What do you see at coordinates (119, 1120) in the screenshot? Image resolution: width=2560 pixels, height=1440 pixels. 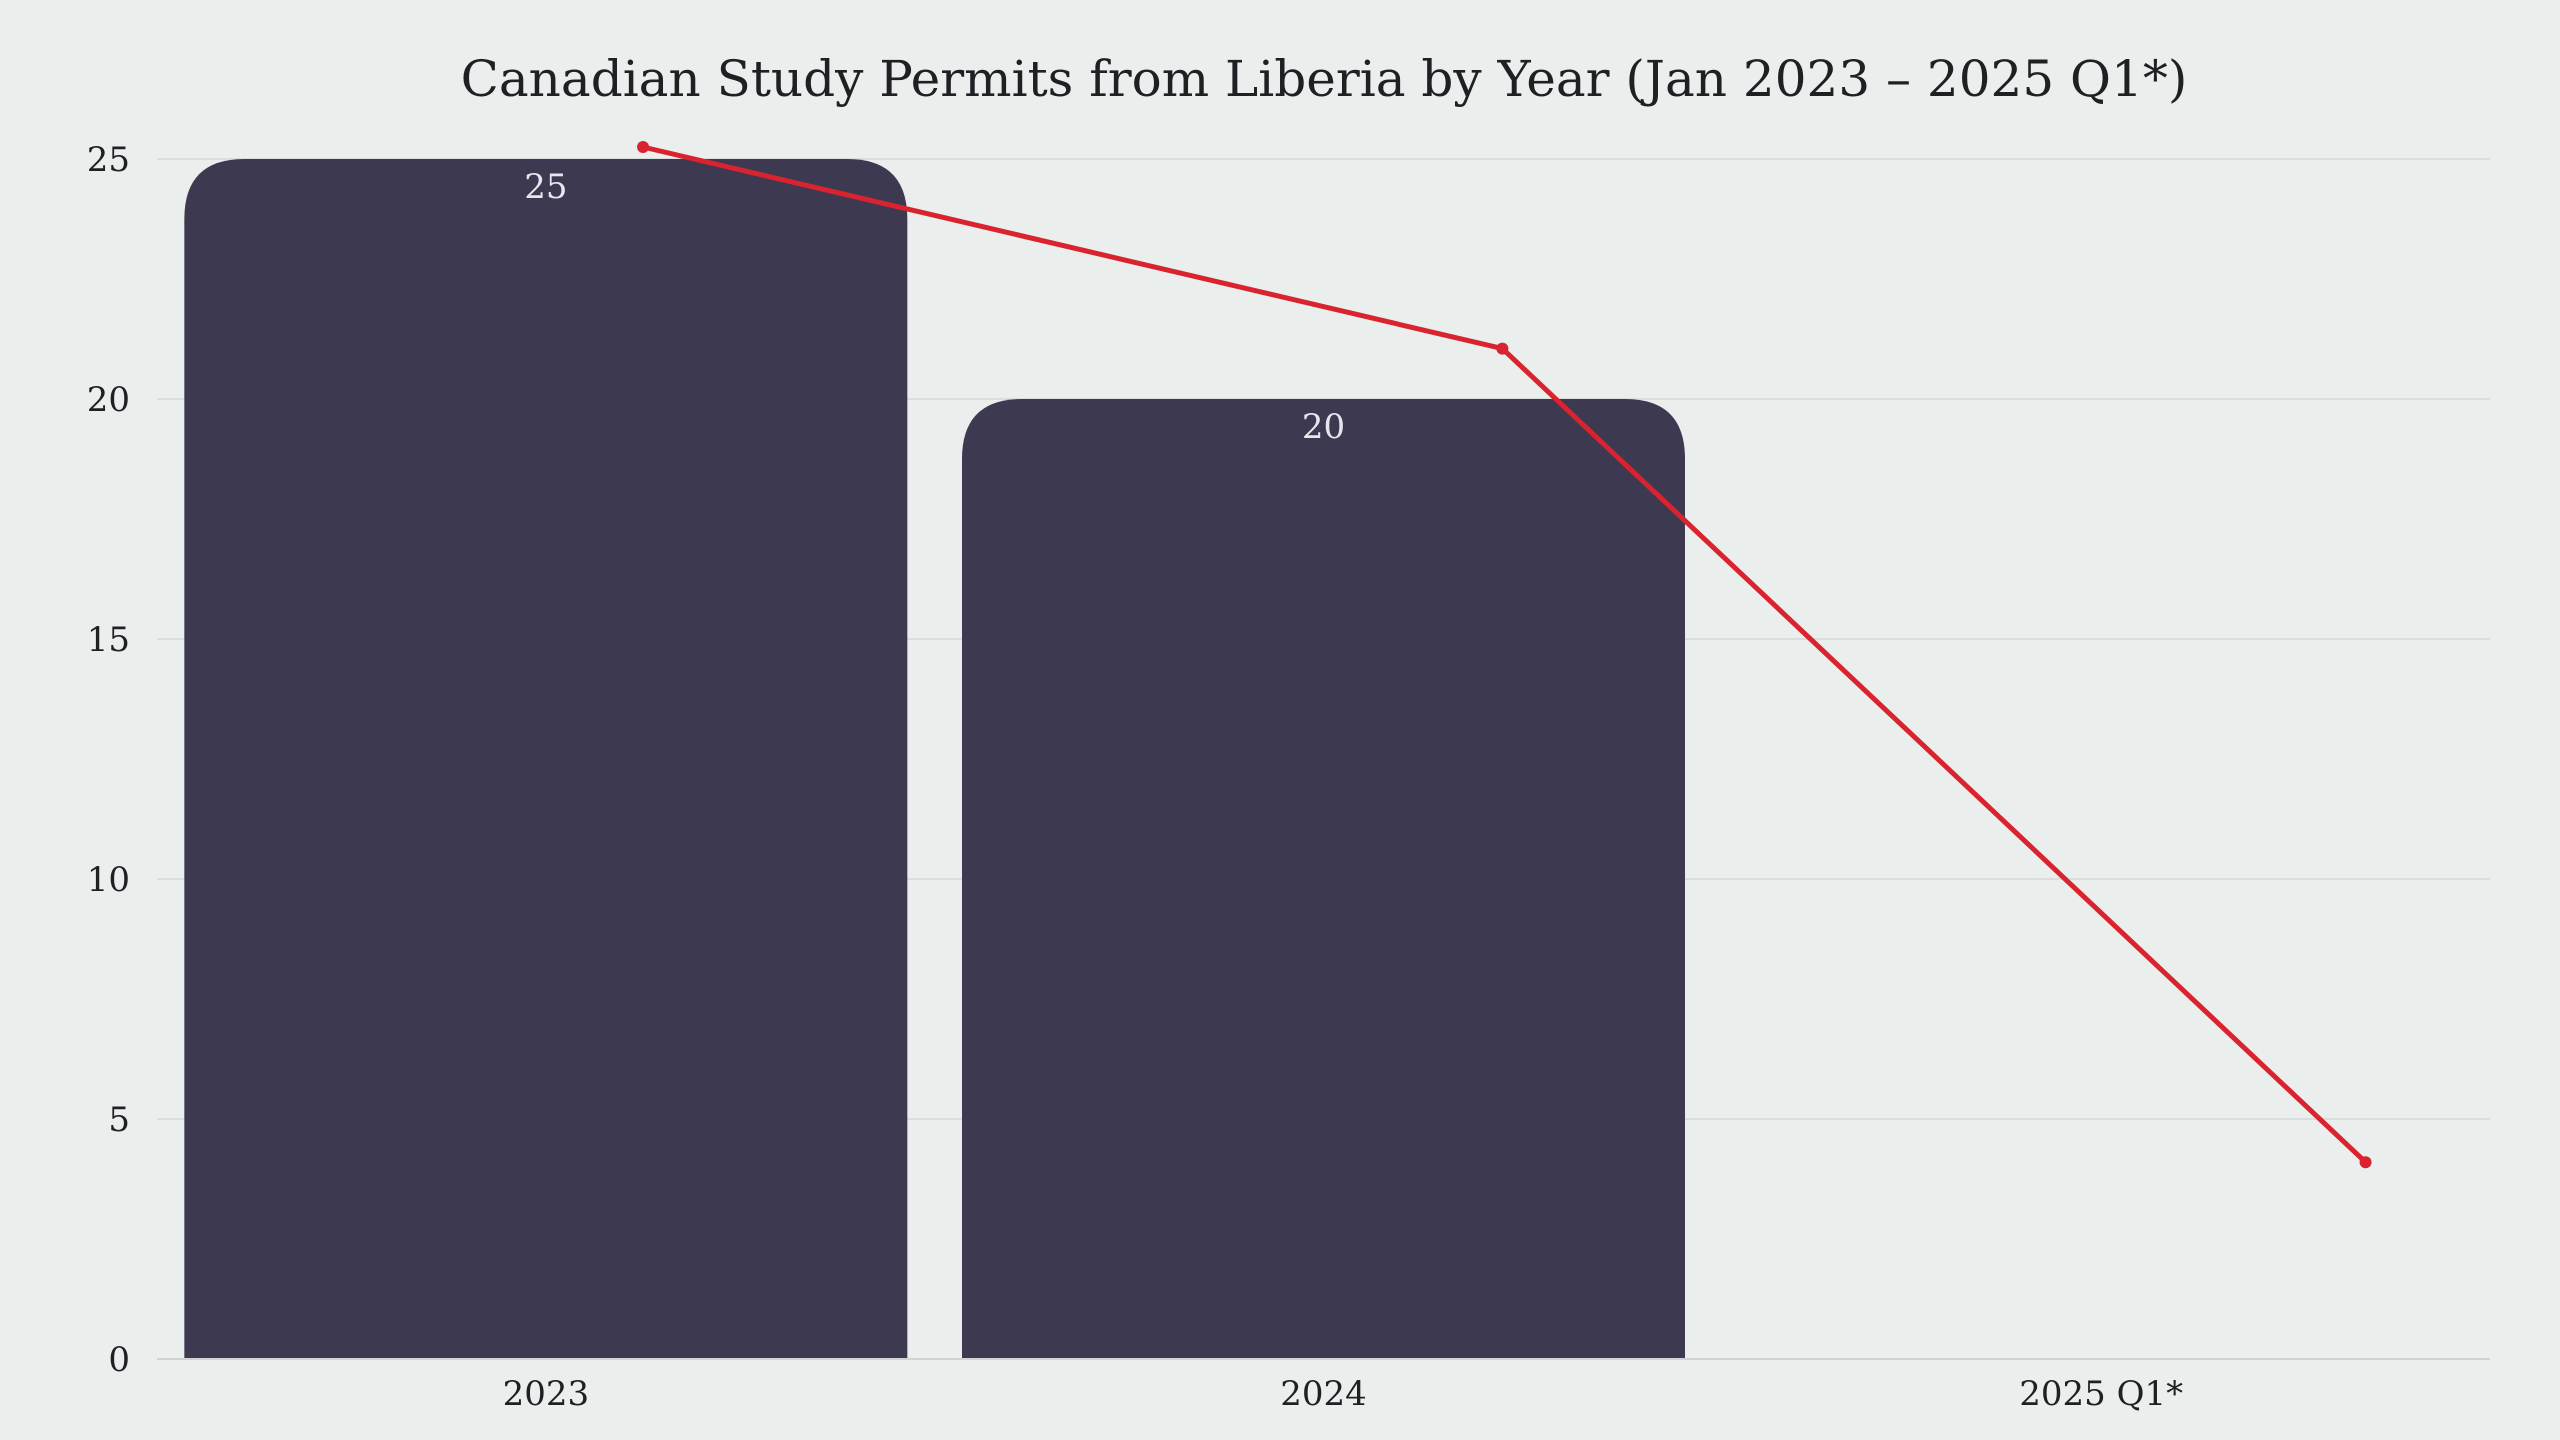 I see `y-tick-label: 5` at bounding box center [119, 1120].